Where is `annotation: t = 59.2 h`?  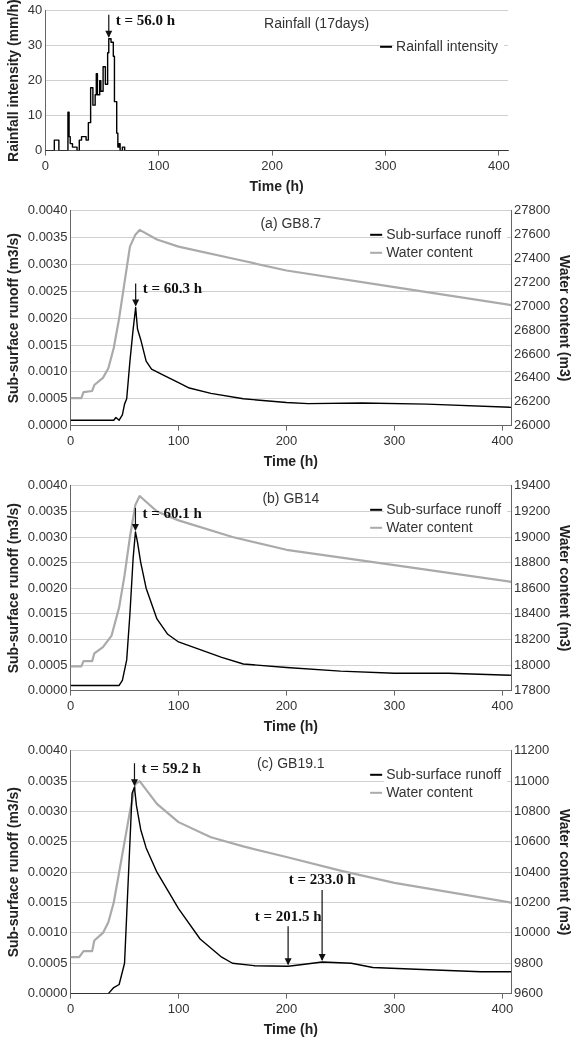
annotation: t = 59.2 h is located at coordinates (171, 768).